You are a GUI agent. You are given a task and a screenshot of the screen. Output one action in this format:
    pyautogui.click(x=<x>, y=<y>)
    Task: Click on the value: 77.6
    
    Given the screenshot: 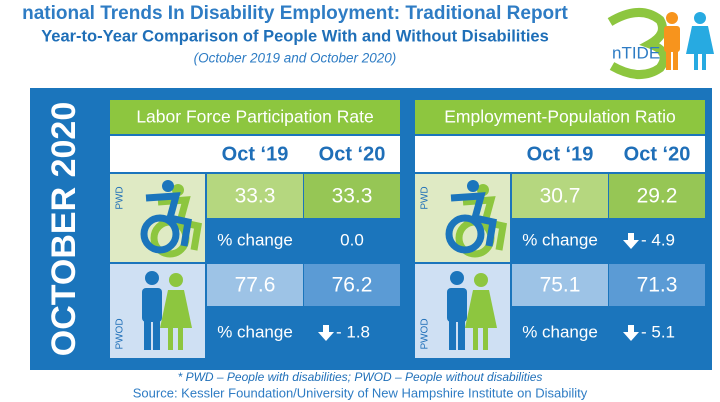 What is the action you would take?
    pyautogui.click(x=255, y=285)
    